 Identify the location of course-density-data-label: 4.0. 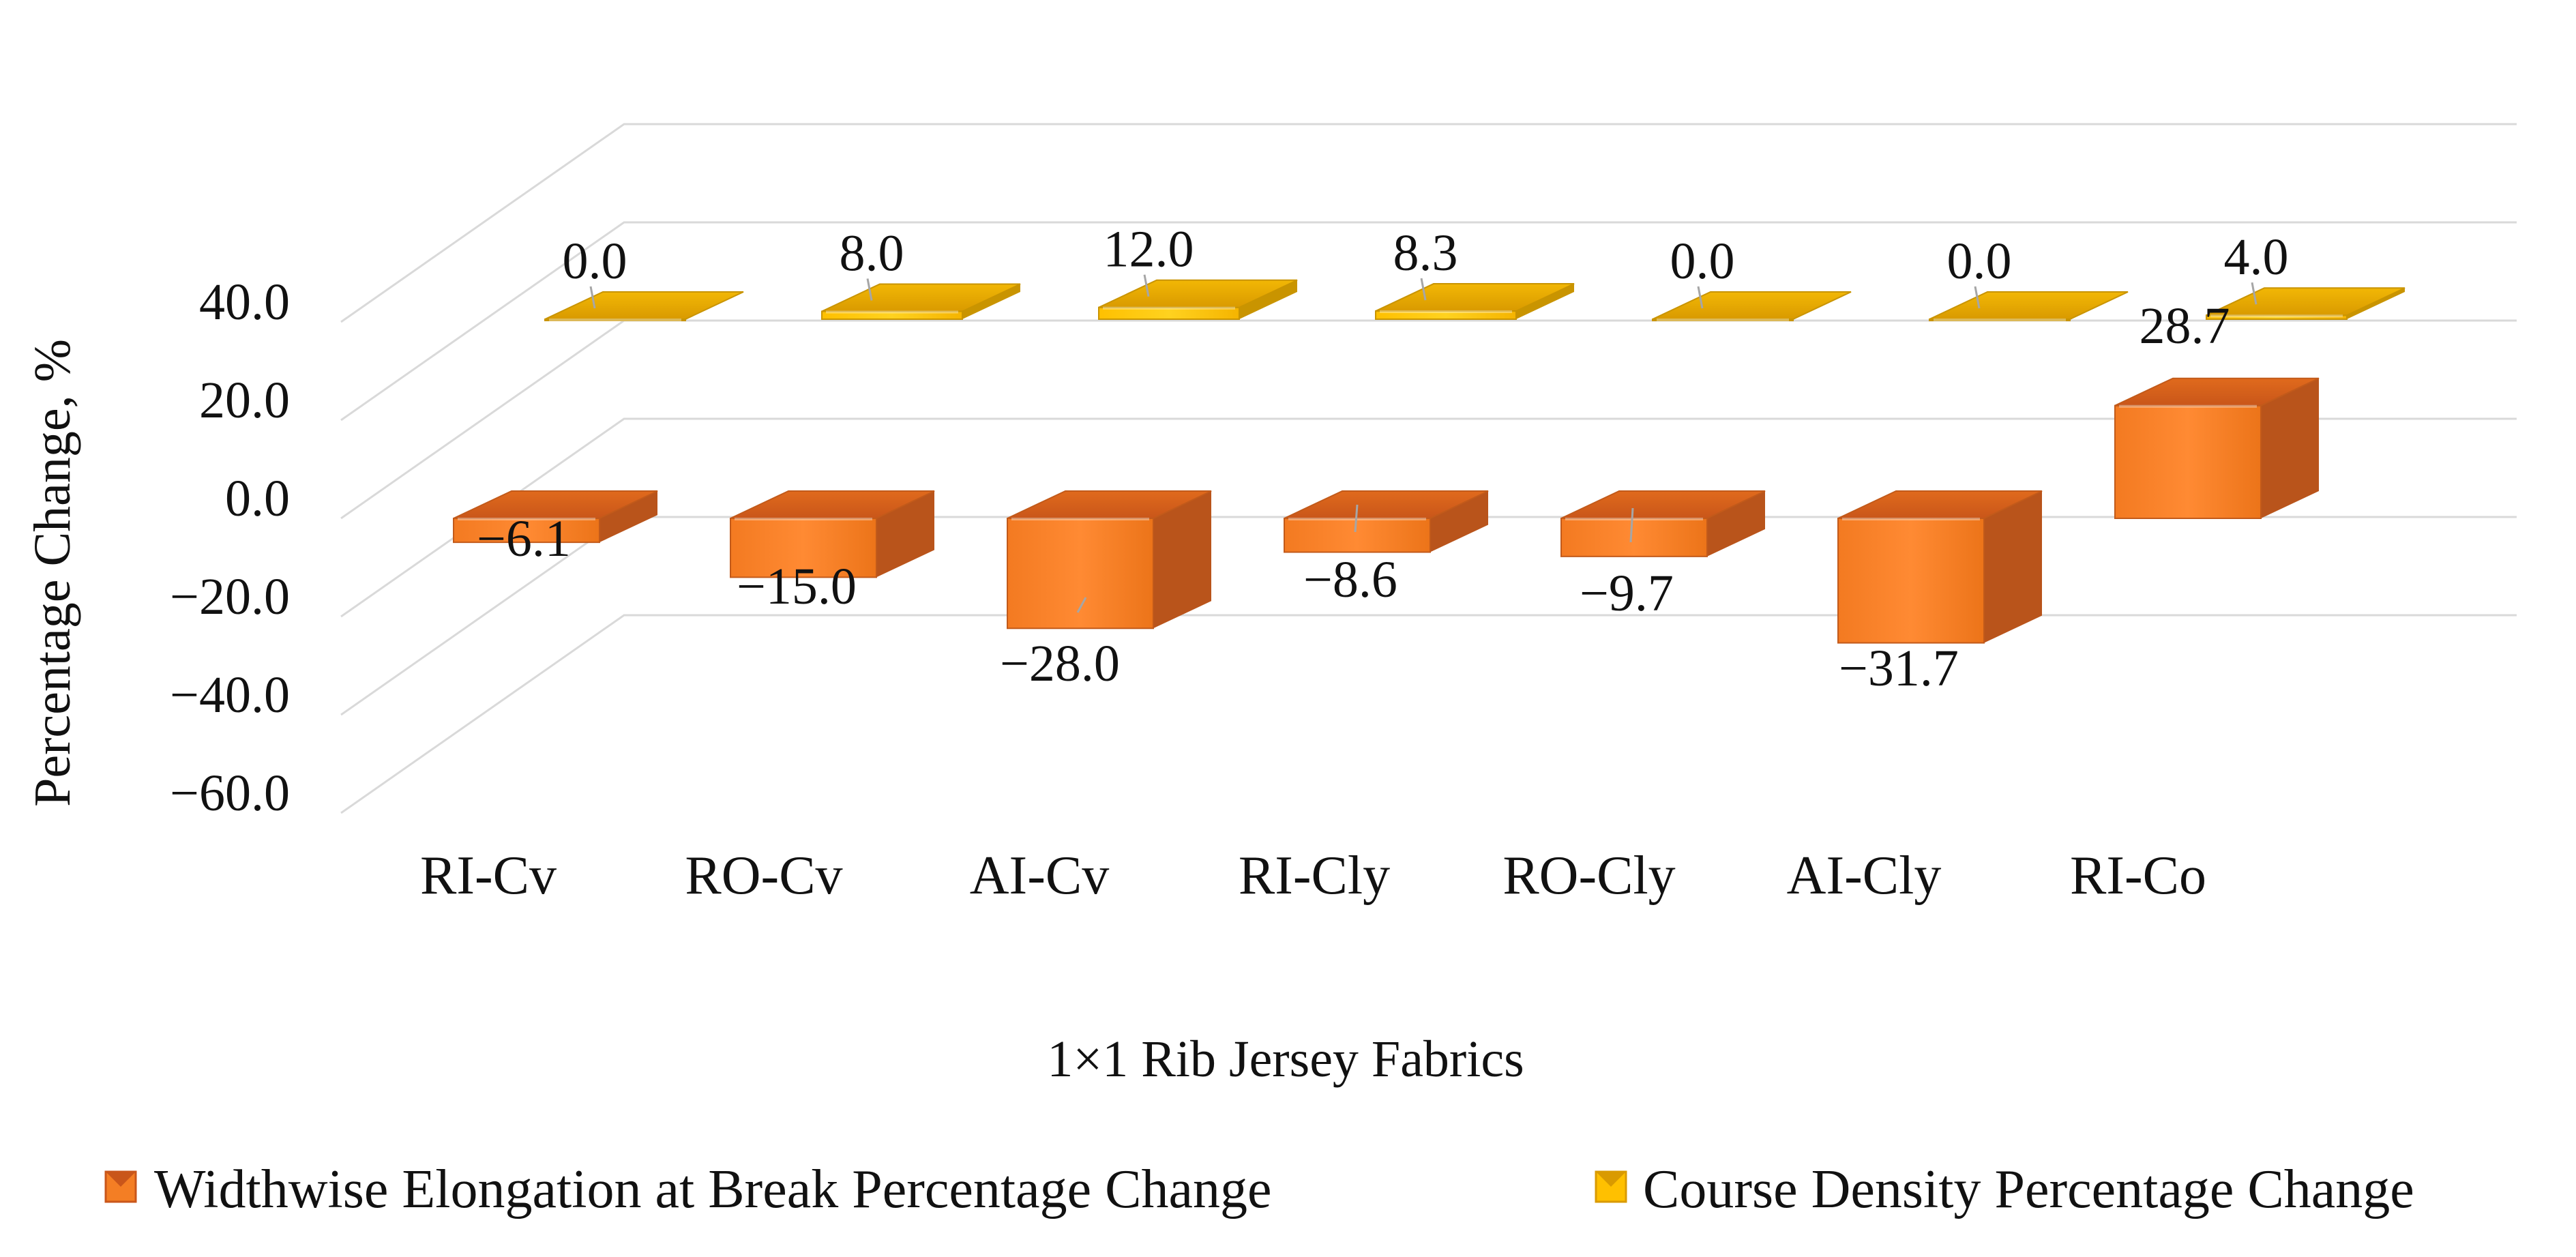
(2256, 257).